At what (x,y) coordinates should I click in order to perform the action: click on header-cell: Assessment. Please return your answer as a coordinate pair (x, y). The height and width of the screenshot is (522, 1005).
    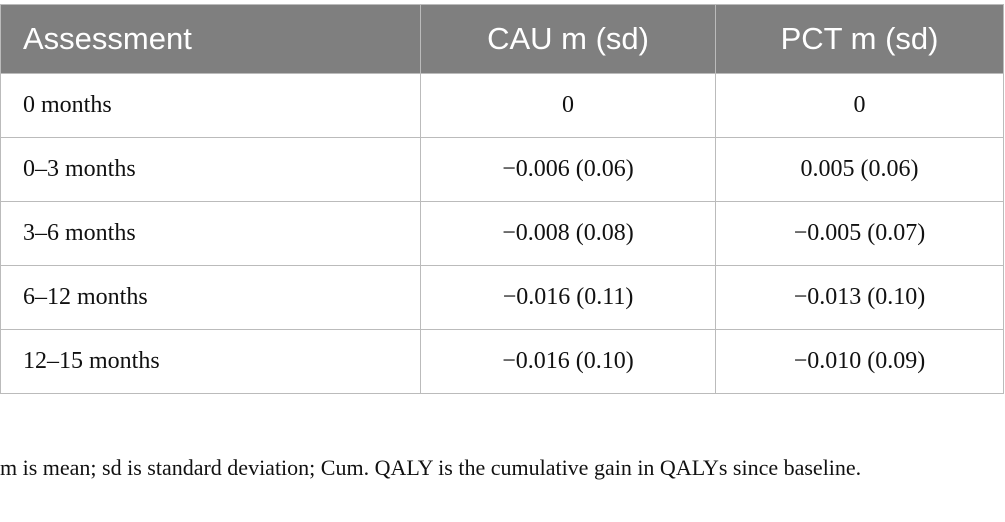
    Looking at the image, I should click on (210, 39).